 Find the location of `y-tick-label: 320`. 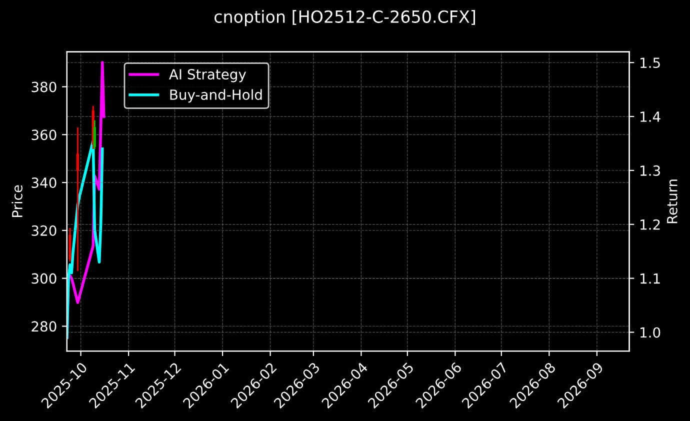

y-tick-label: 320 is located at coordinates (44, 230).